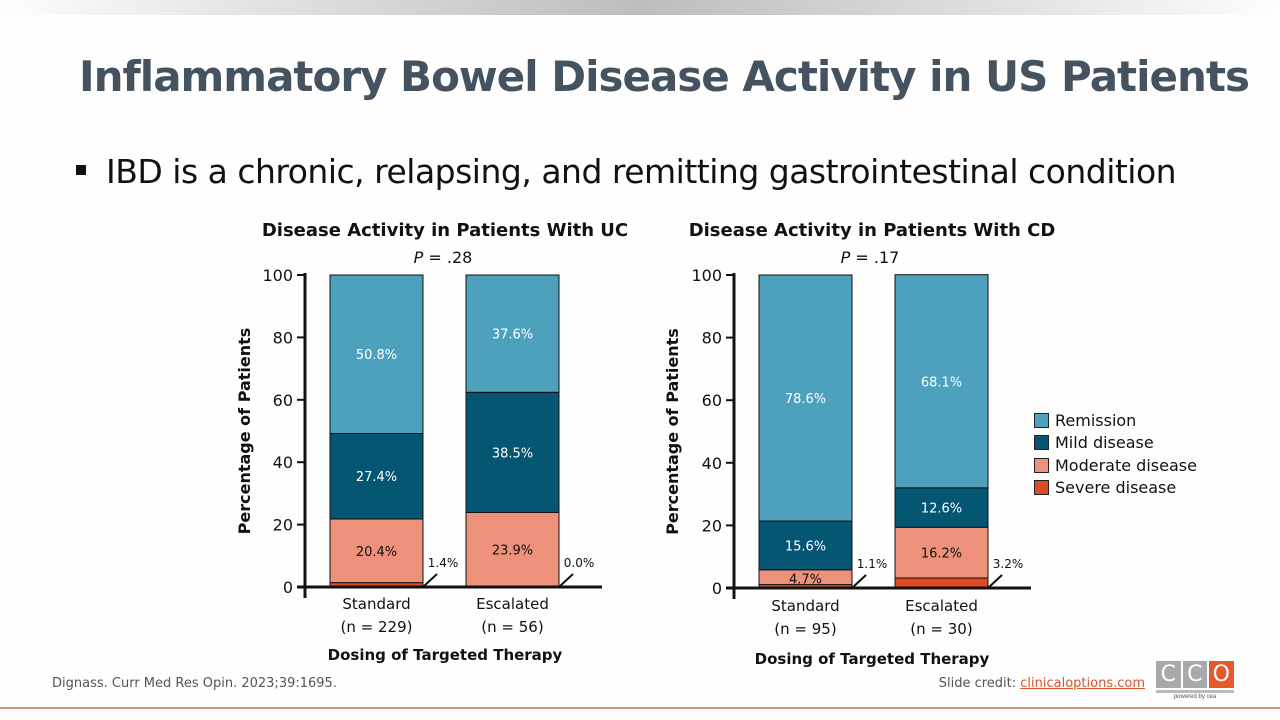  What do you see at coordinates (512, 627) in the screenshot?
I see `x-category-n: (n = 56)` at bounding box center [512, 627].